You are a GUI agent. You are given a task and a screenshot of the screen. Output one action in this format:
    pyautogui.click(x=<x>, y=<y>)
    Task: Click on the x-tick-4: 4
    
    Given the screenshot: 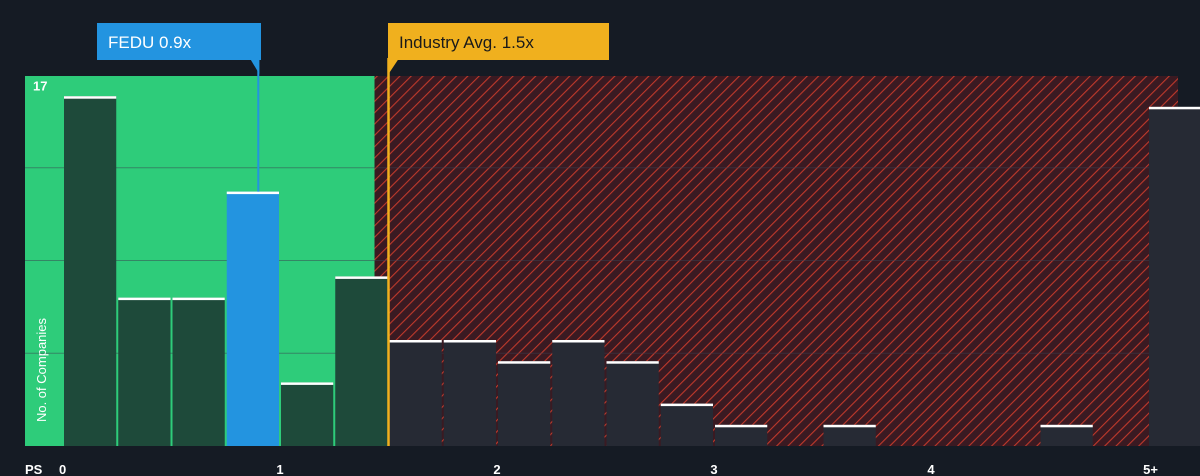 What is the action you would take?
    pyautogui.click(x=931, y=469)
    